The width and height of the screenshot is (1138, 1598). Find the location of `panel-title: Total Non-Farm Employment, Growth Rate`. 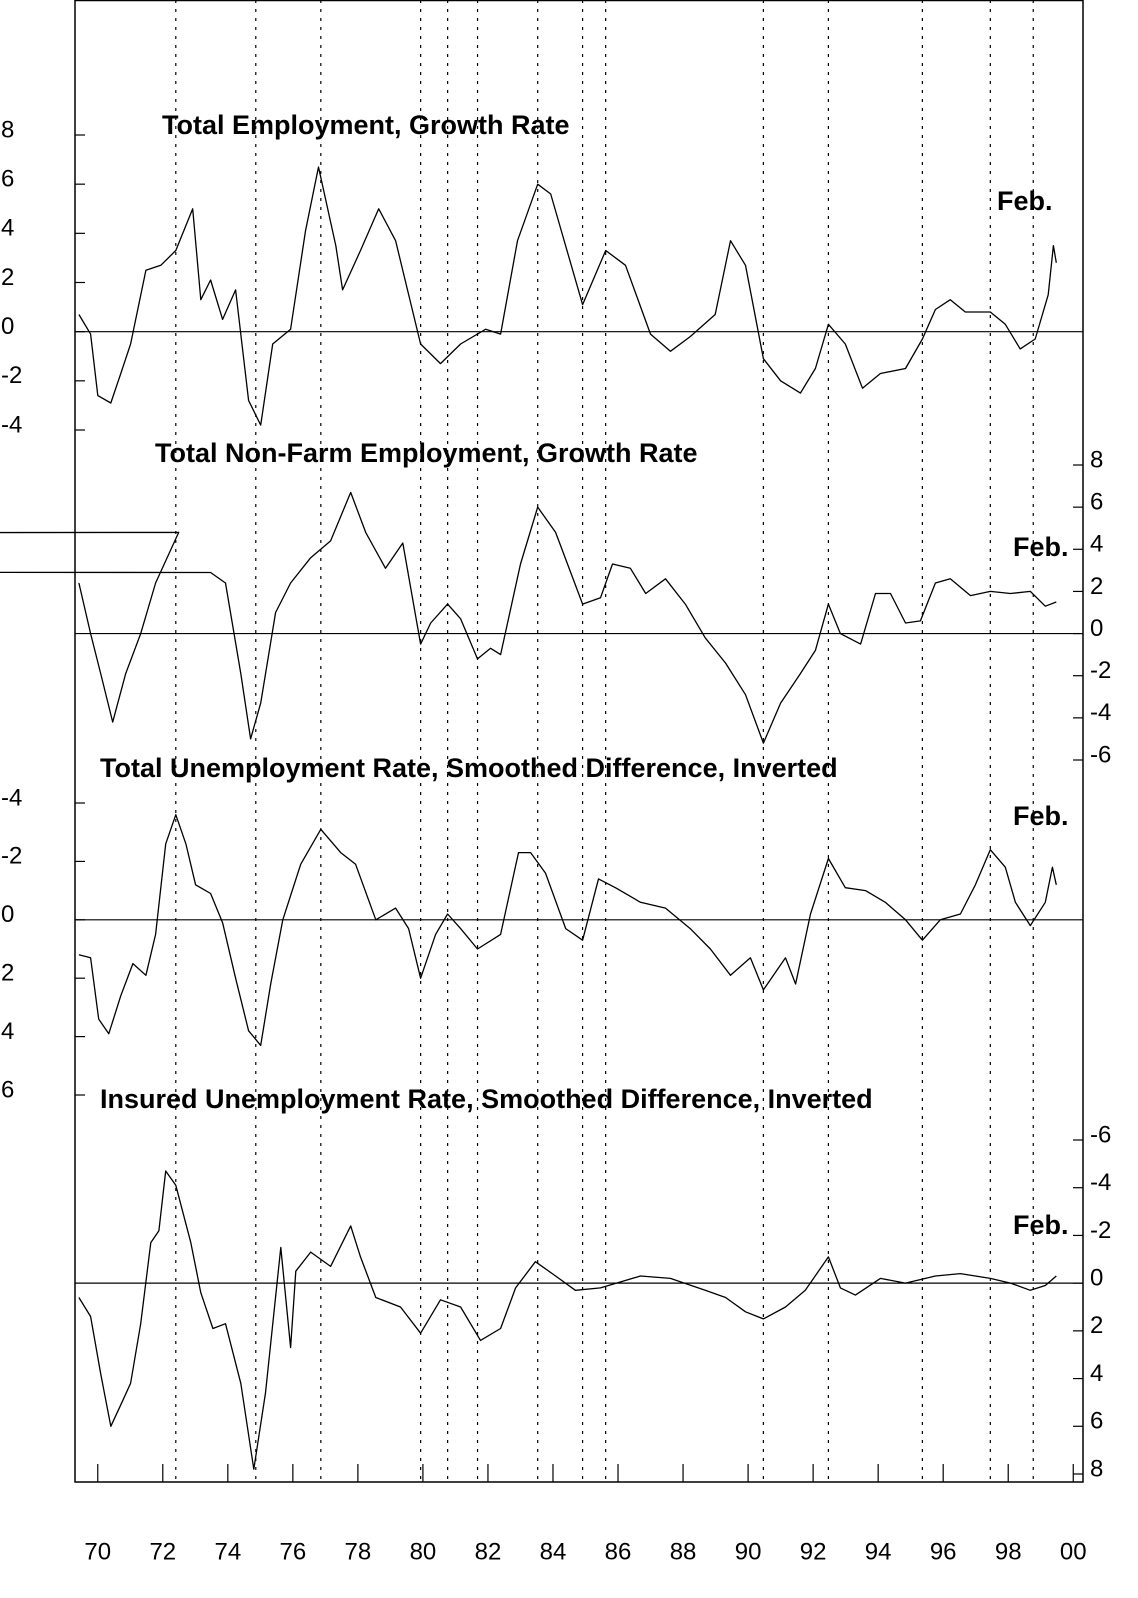

panel-title: Total Non-Farm Employment, Growth Rate is located at coordinates (426, 453).